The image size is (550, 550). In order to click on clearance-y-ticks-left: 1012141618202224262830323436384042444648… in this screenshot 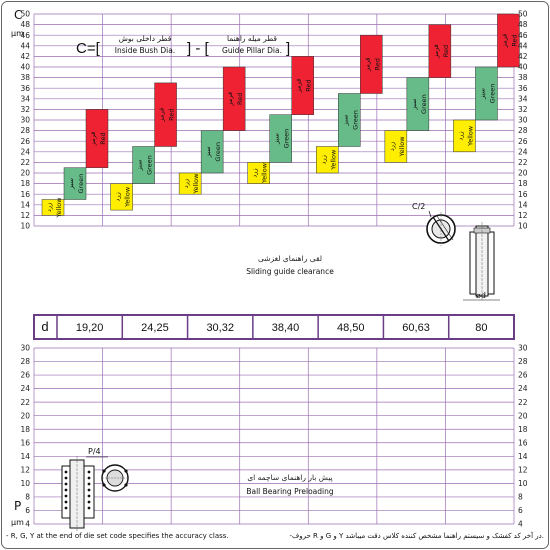, I will do `click(25, 120)`.